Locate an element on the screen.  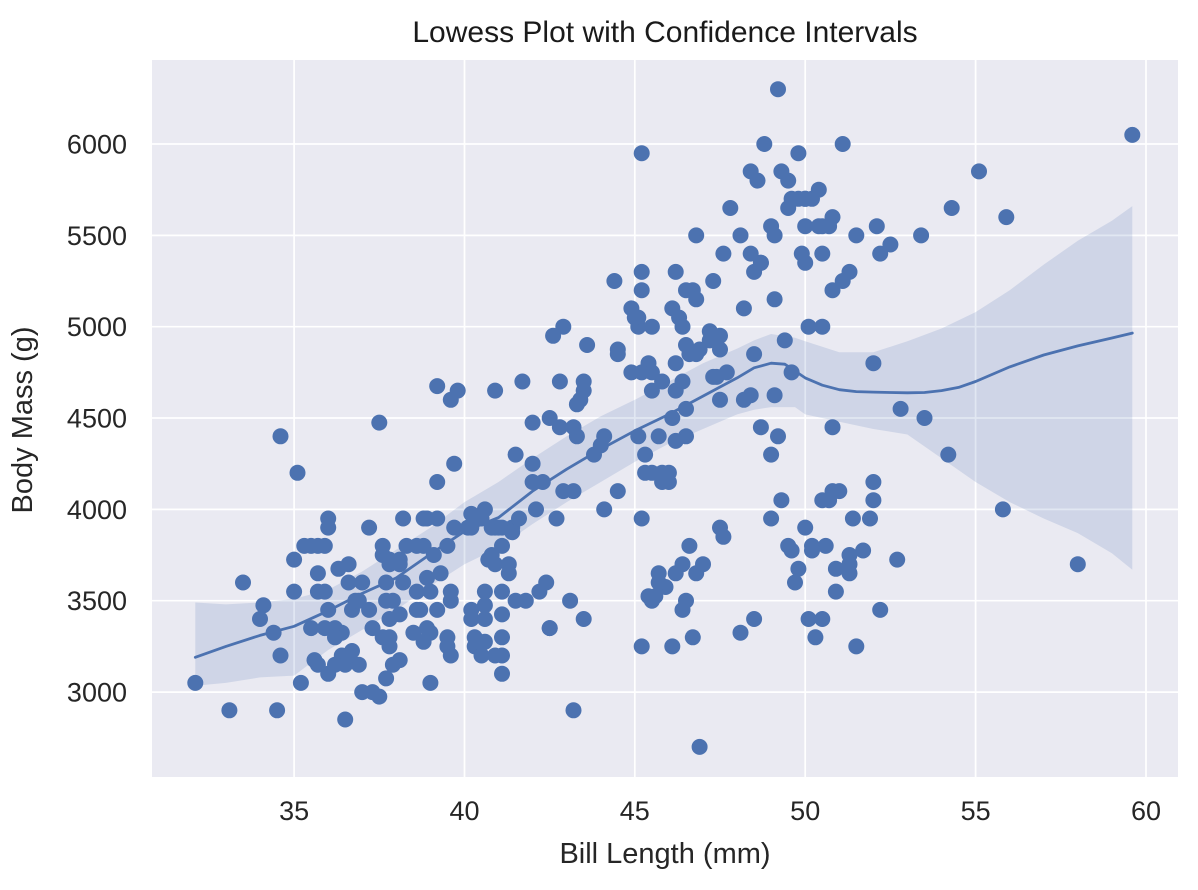
y-tick-label: 3500 is located at coordinates (97, 601).